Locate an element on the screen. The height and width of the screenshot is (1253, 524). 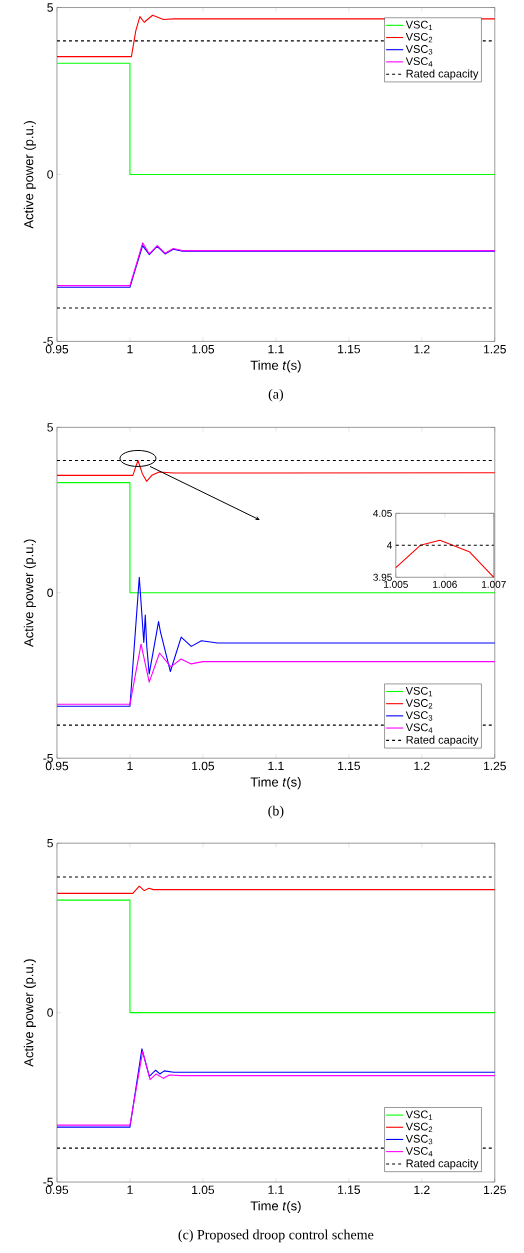
y-tick-label: 3.95 is located at coordinates (382, 577).